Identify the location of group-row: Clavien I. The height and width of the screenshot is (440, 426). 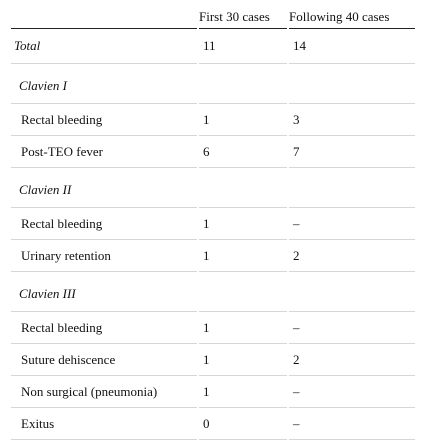
(213, 84).